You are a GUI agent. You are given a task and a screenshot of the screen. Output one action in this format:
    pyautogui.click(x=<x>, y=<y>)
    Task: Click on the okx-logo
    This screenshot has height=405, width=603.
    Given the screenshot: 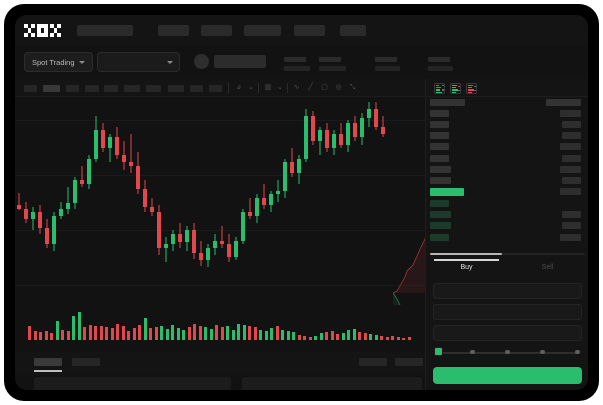 What is the action you would take?
    pyautogui.click(x=43, y=30)
    